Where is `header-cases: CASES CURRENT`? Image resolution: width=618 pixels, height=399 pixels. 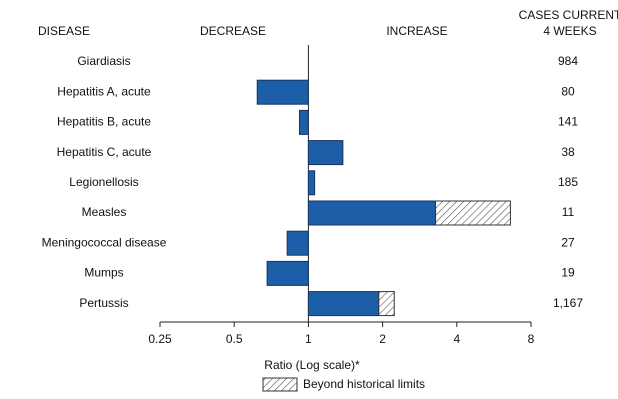 header-cases: CASES CURRENT is located at coordinates (568, 15).